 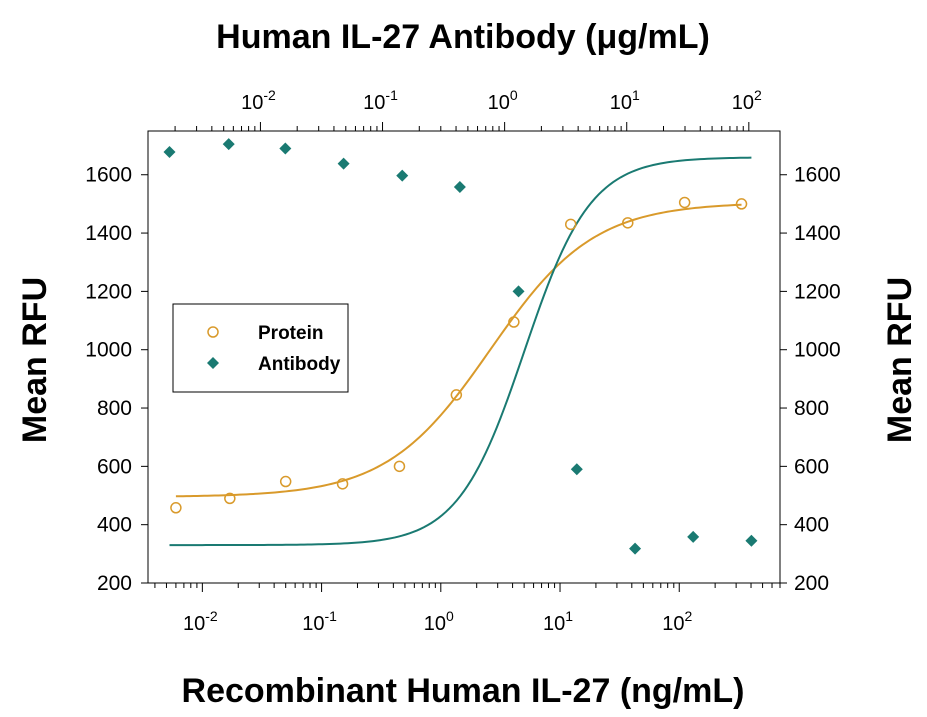 I want to click on x-top-tick-label: 10⁻¹, so click(x=380, y=100).